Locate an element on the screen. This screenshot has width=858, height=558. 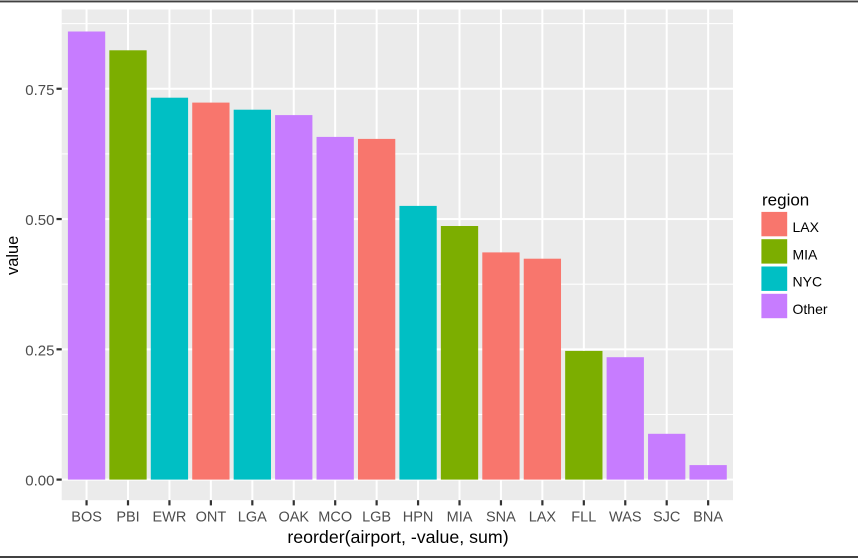
svg-text: Other is located at coordinates (810, 309).